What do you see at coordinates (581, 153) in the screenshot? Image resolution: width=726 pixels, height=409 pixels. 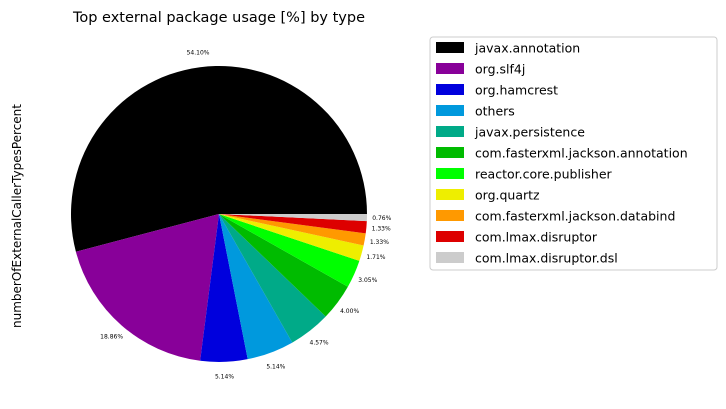 I see `legend-label: com.fasterxml.jackson.annotation` at bounding box center [581, 153].